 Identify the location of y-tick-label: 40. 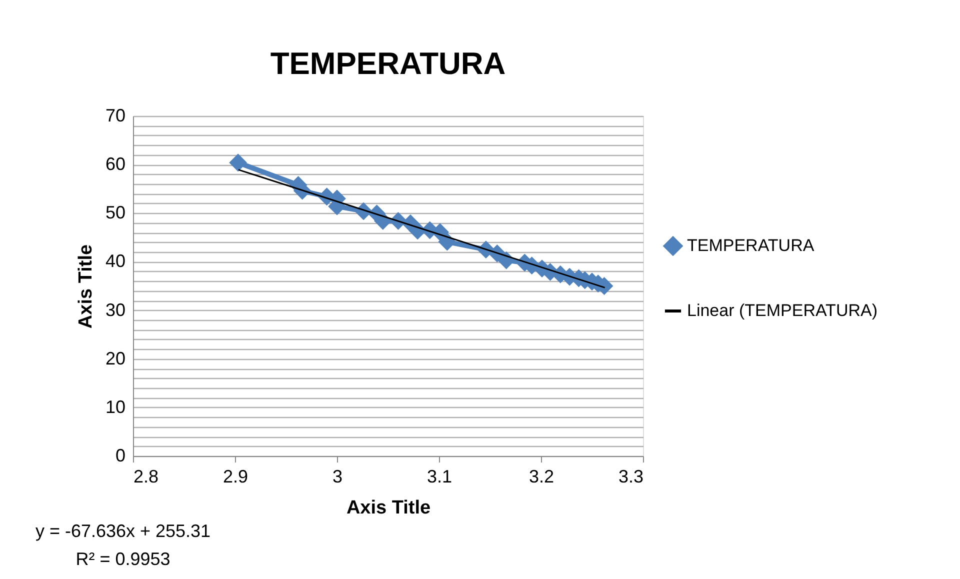
(115, 261).